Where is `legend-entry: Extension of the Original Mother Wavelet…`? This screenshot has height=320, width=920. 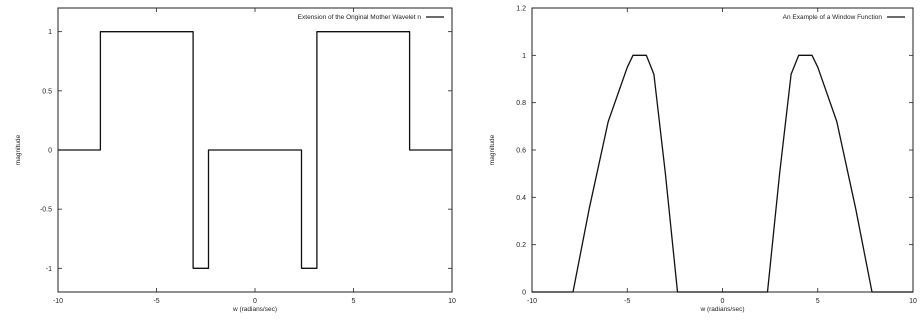
legend-entry: Extension of the Original Mother Wavelet… is located at coordinates (360, 17).